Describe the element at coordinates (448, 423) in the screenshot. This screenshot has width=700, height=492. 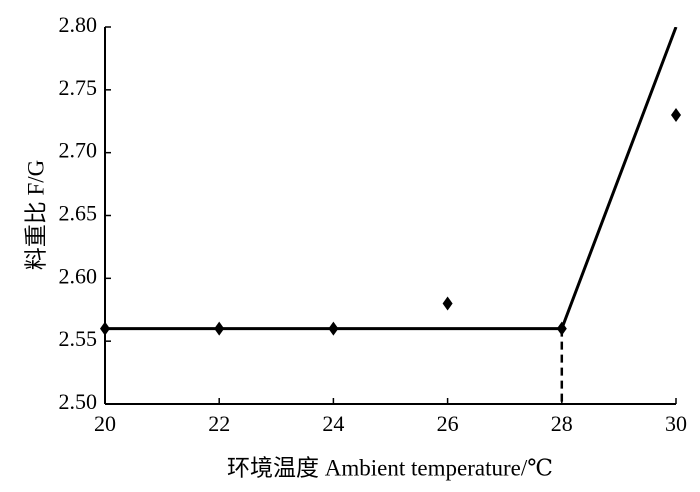
I see `x-tick-label: 26` at that location.